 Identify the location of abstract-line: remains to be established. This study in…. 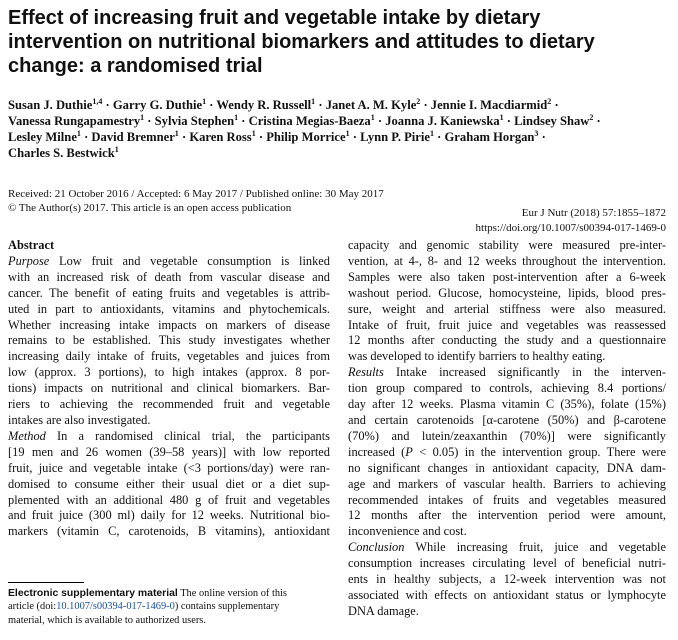
(169, 340).